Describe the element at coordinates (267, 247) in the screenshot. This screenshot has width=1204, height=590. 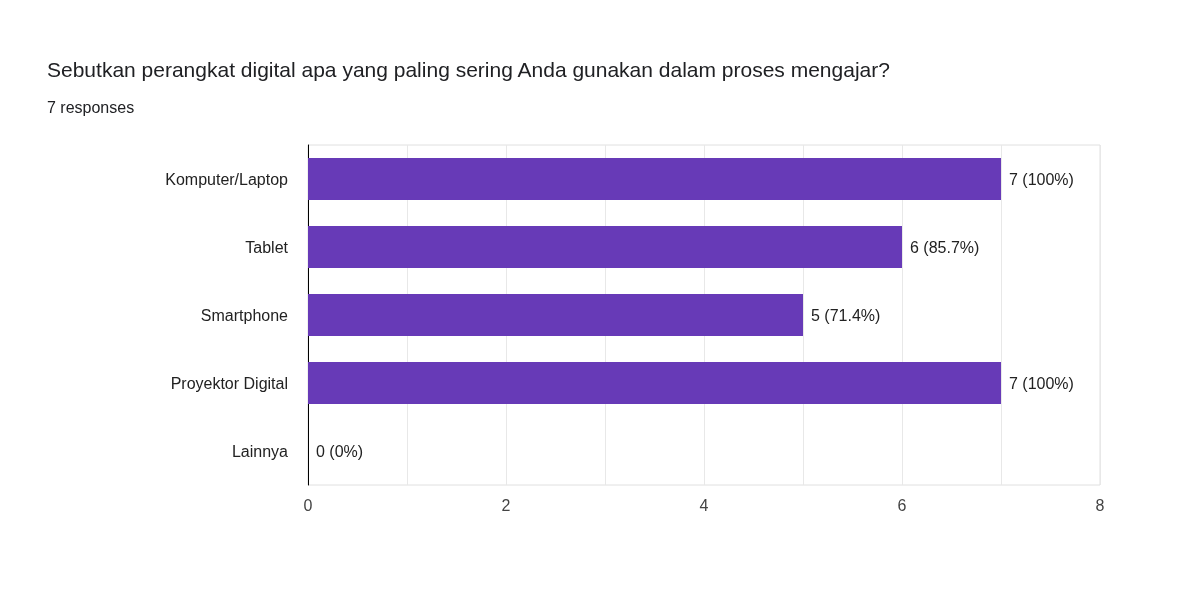
I see `y-tick-label: Tablet` at that location.